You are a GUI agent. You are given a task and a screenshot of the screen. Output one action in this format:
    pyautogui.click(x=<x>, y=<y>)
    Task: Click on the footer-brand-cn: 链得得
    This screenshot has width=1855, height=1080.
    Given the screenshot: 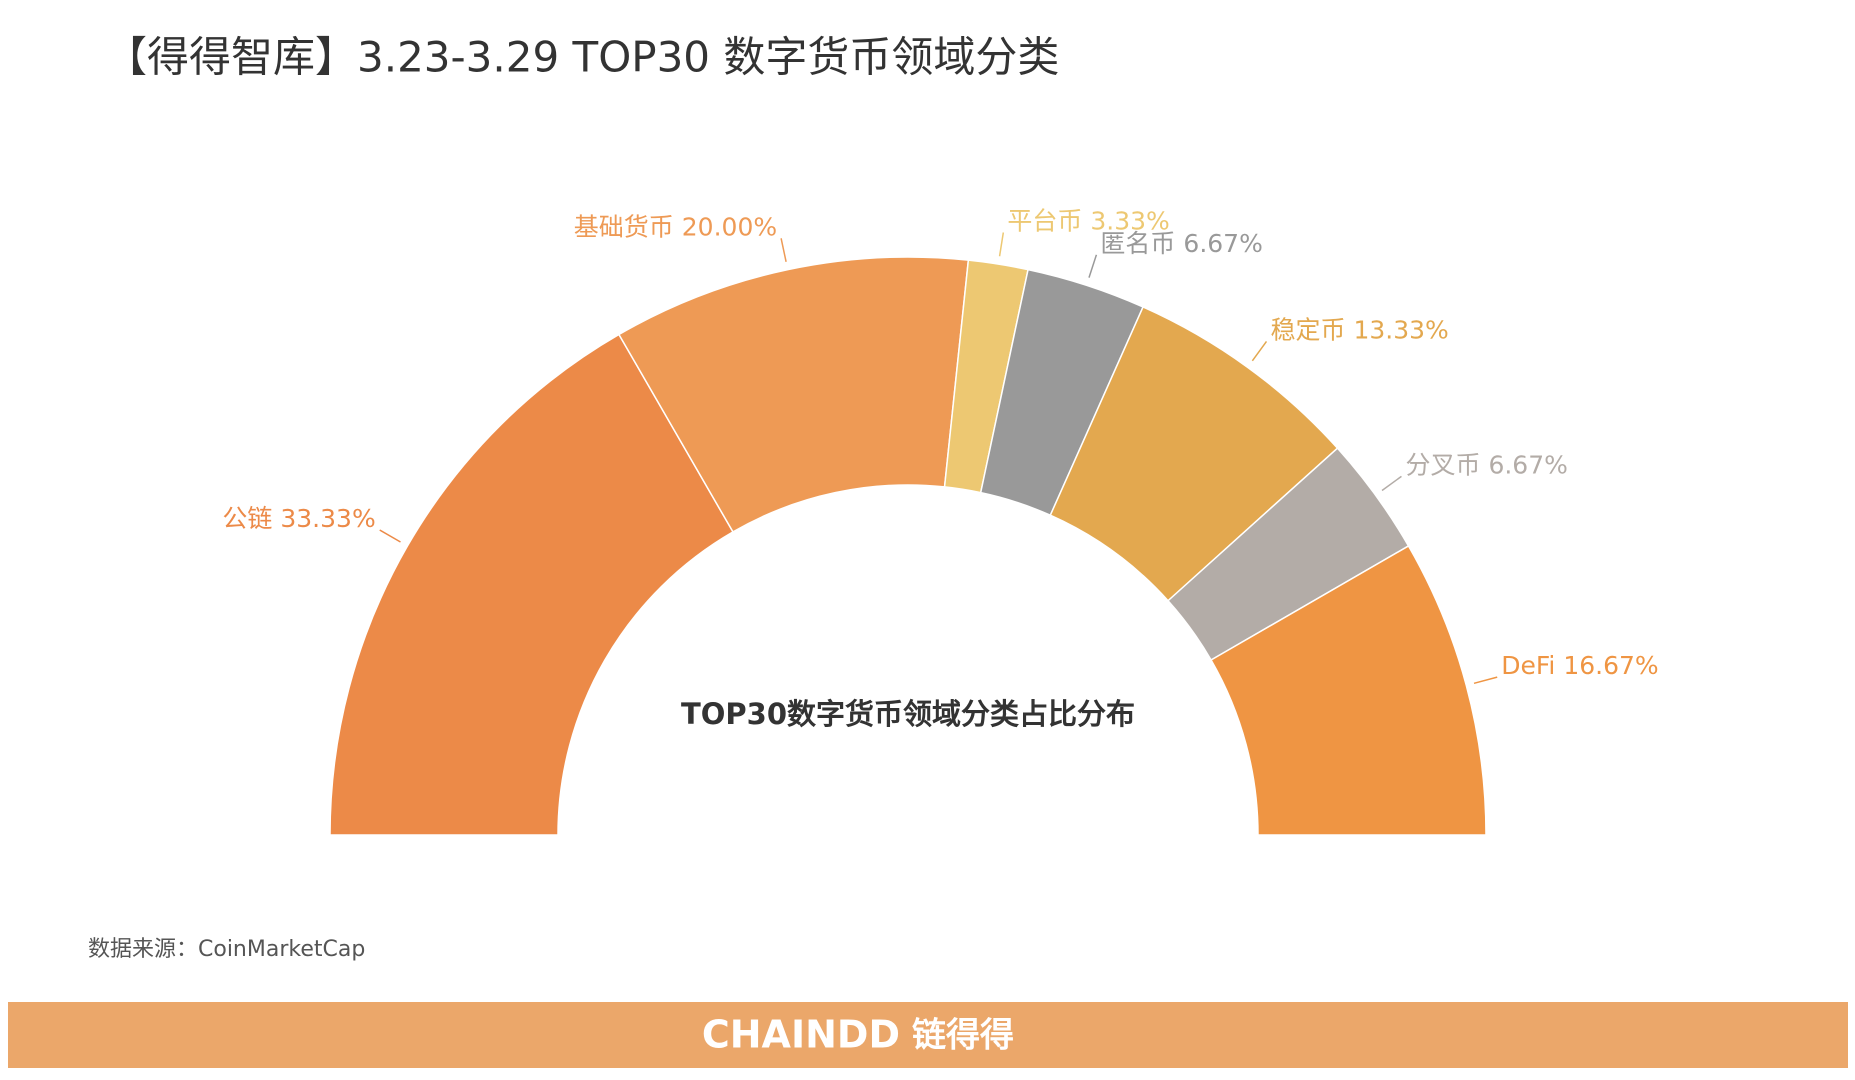 What is the action you would take?
    pyautogui.click(x=963, y=1036)
    